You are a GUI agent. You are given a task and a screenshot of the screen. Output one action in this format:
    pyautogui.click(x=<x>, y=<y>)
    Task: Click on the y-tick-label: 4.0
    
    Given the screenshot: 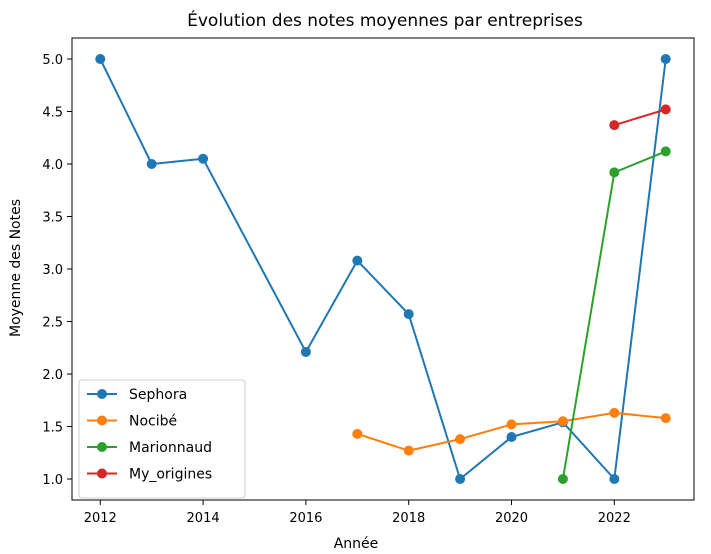 What is the action you would take?
    pyautogui.click(x=52, y=165)
    